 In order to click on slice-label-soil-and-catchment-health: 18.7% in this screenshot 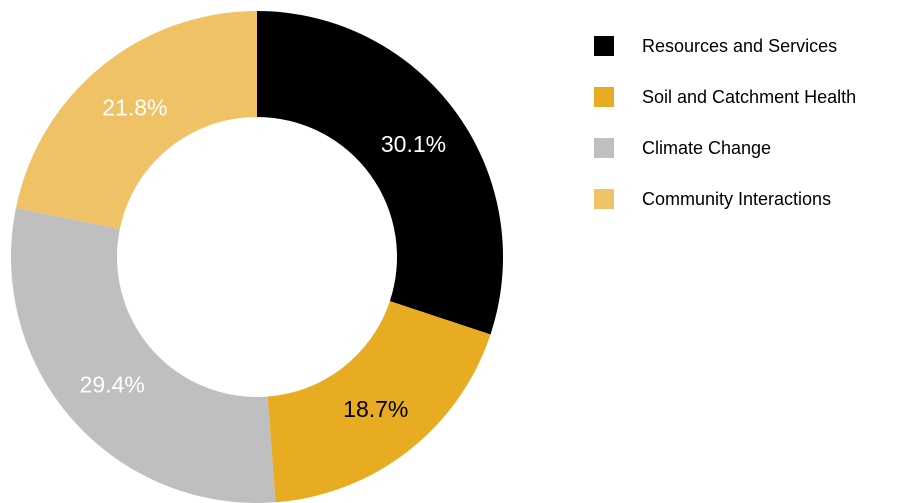, I will do `click(375, 409)`.